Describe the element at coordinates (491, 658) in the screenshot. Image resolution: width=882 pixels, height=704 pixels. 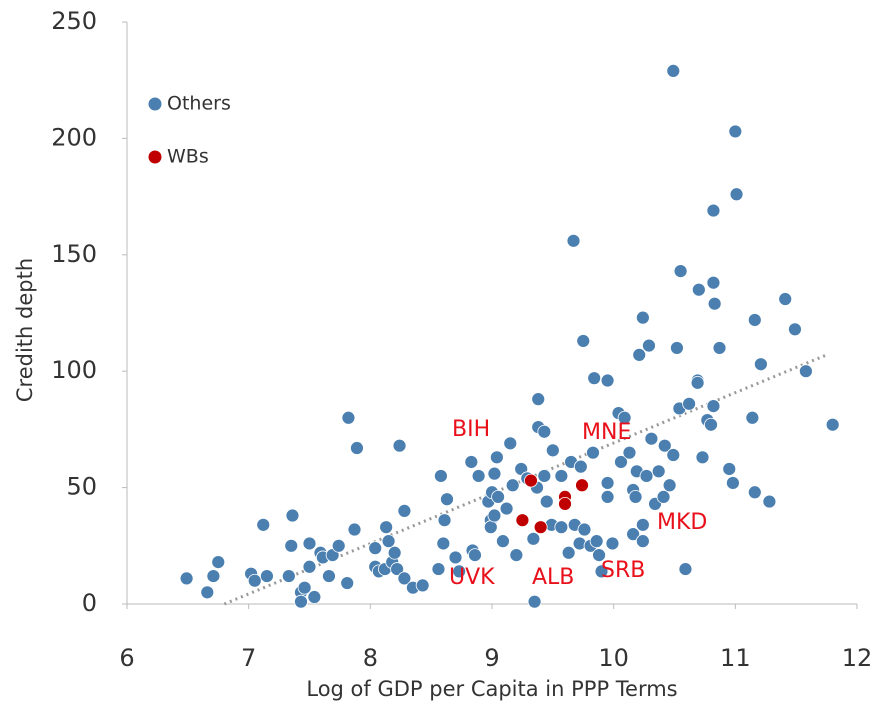
I see `x-tick-label: 9` at that location.